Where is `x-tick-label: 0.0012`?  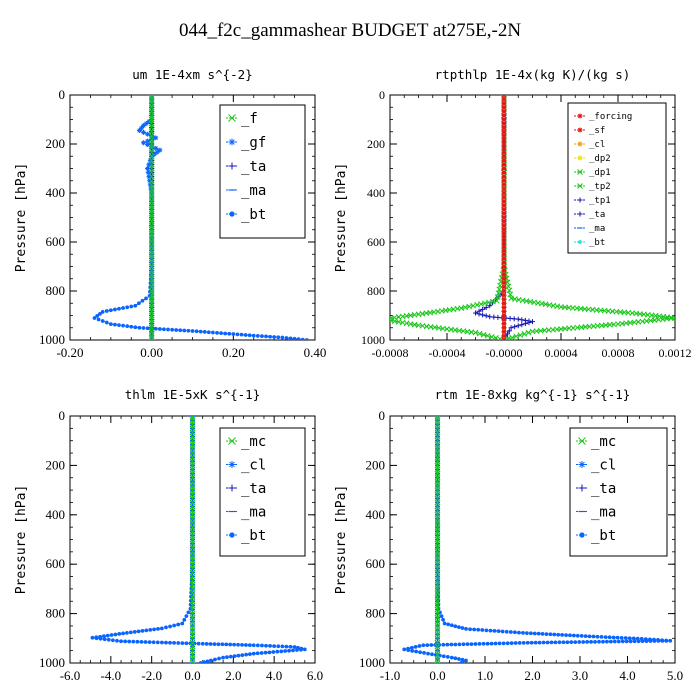 x-tick-label: 0.0012 is located at coordinates (675, 353).